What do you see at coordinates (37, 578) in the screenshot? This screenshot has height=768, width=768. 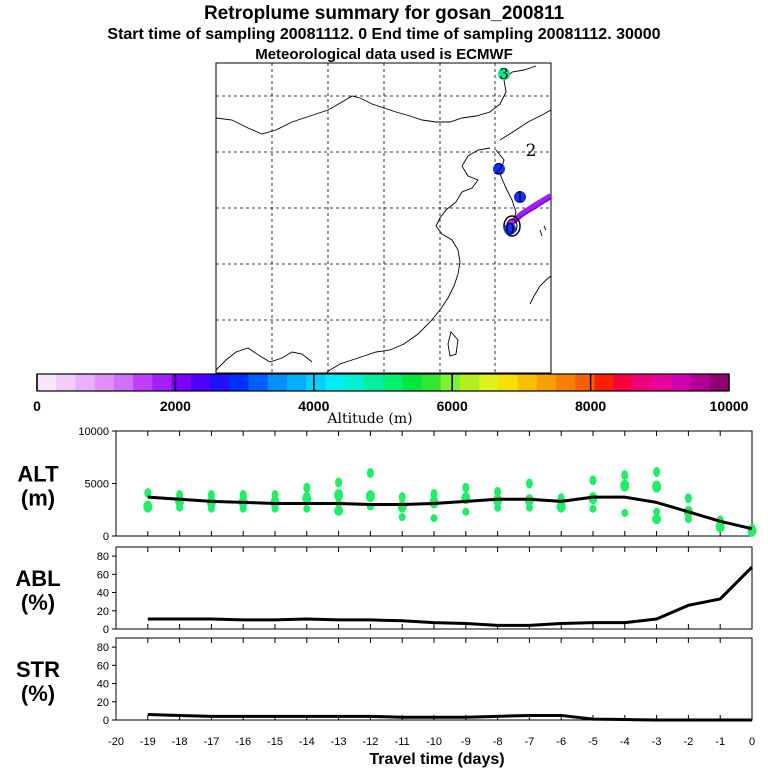 I see `panel-ylabel-name: ABL` at bounding box center [37, 578].